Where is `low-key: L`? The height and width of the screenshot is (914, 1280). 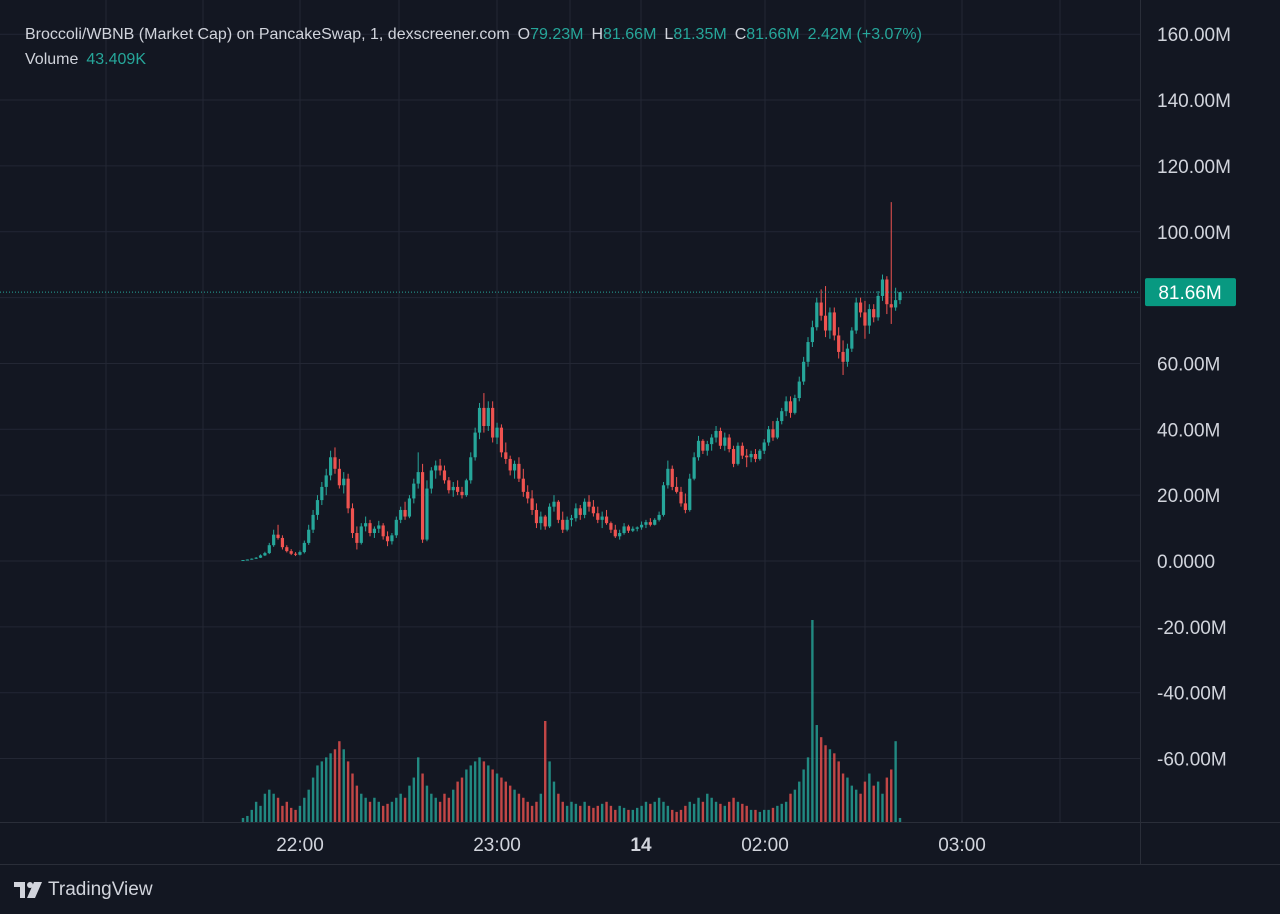 low-key: L is located at coordinates (669, 34).